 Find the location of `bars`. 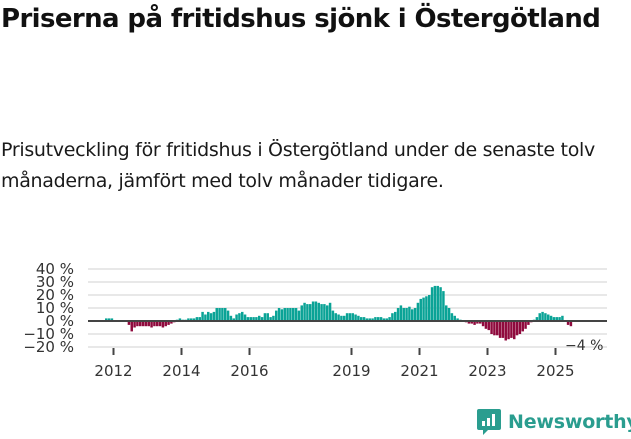

bars is located at coordinates (339, 313).